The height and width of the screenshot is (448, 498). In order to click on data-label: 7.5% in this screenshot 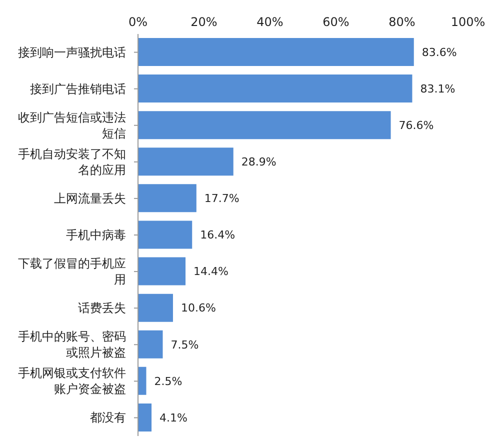, I will do `click(184, 345)`.